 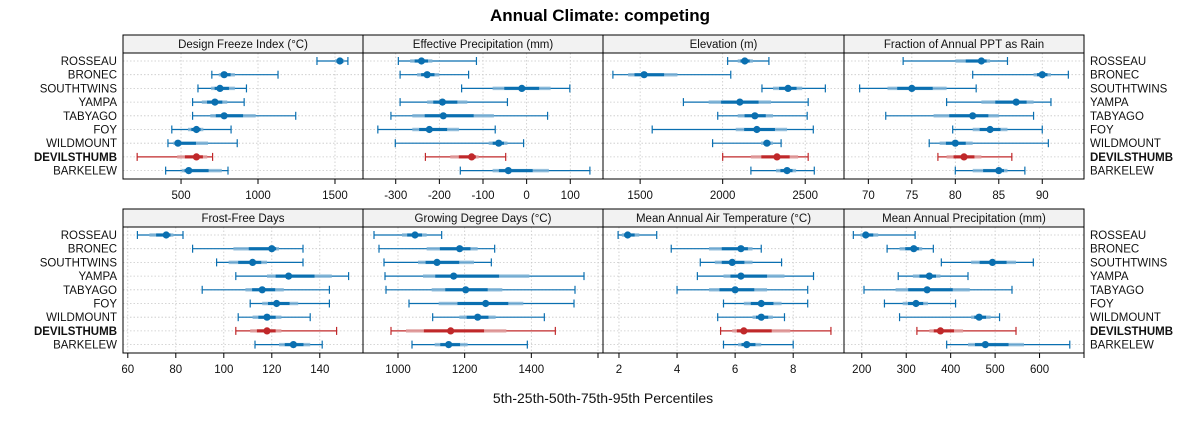 I want to click on panel-title: Elevation (m), so click(x=724, y=45).